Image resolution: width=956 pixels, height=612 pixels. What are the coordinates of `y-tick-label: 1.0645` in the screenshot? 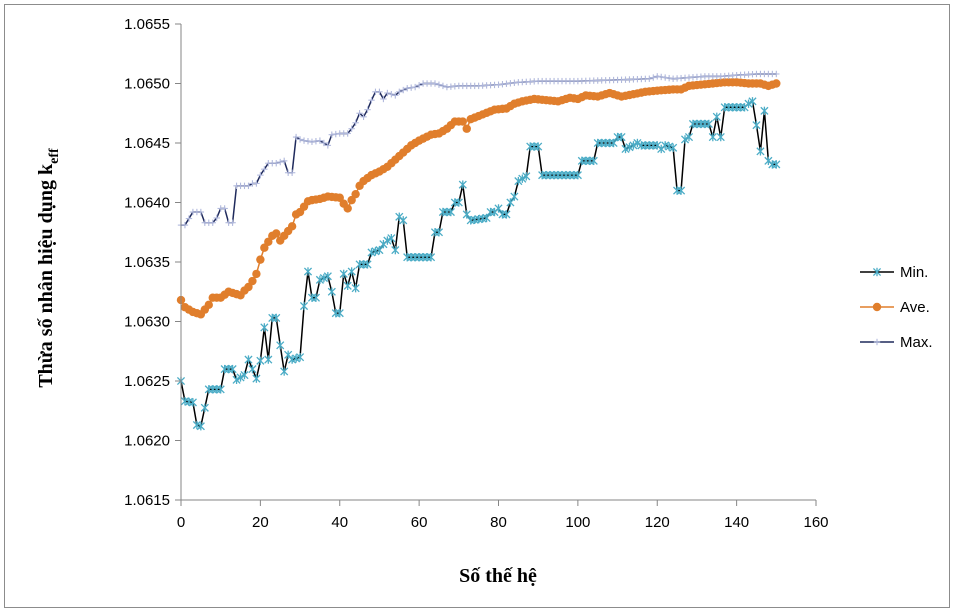 It's located at (147, 143).